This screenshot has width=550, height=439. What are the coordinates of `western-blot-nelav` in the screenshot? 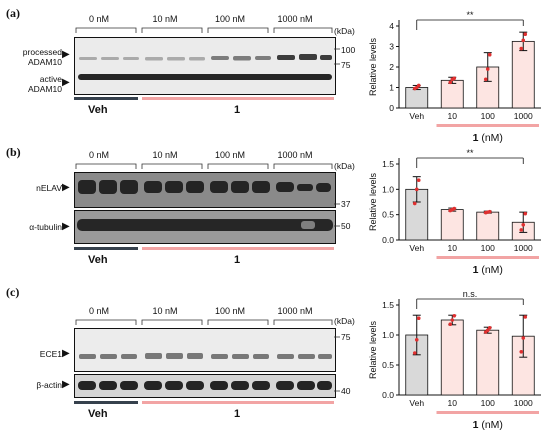 It's located at (205, 190).